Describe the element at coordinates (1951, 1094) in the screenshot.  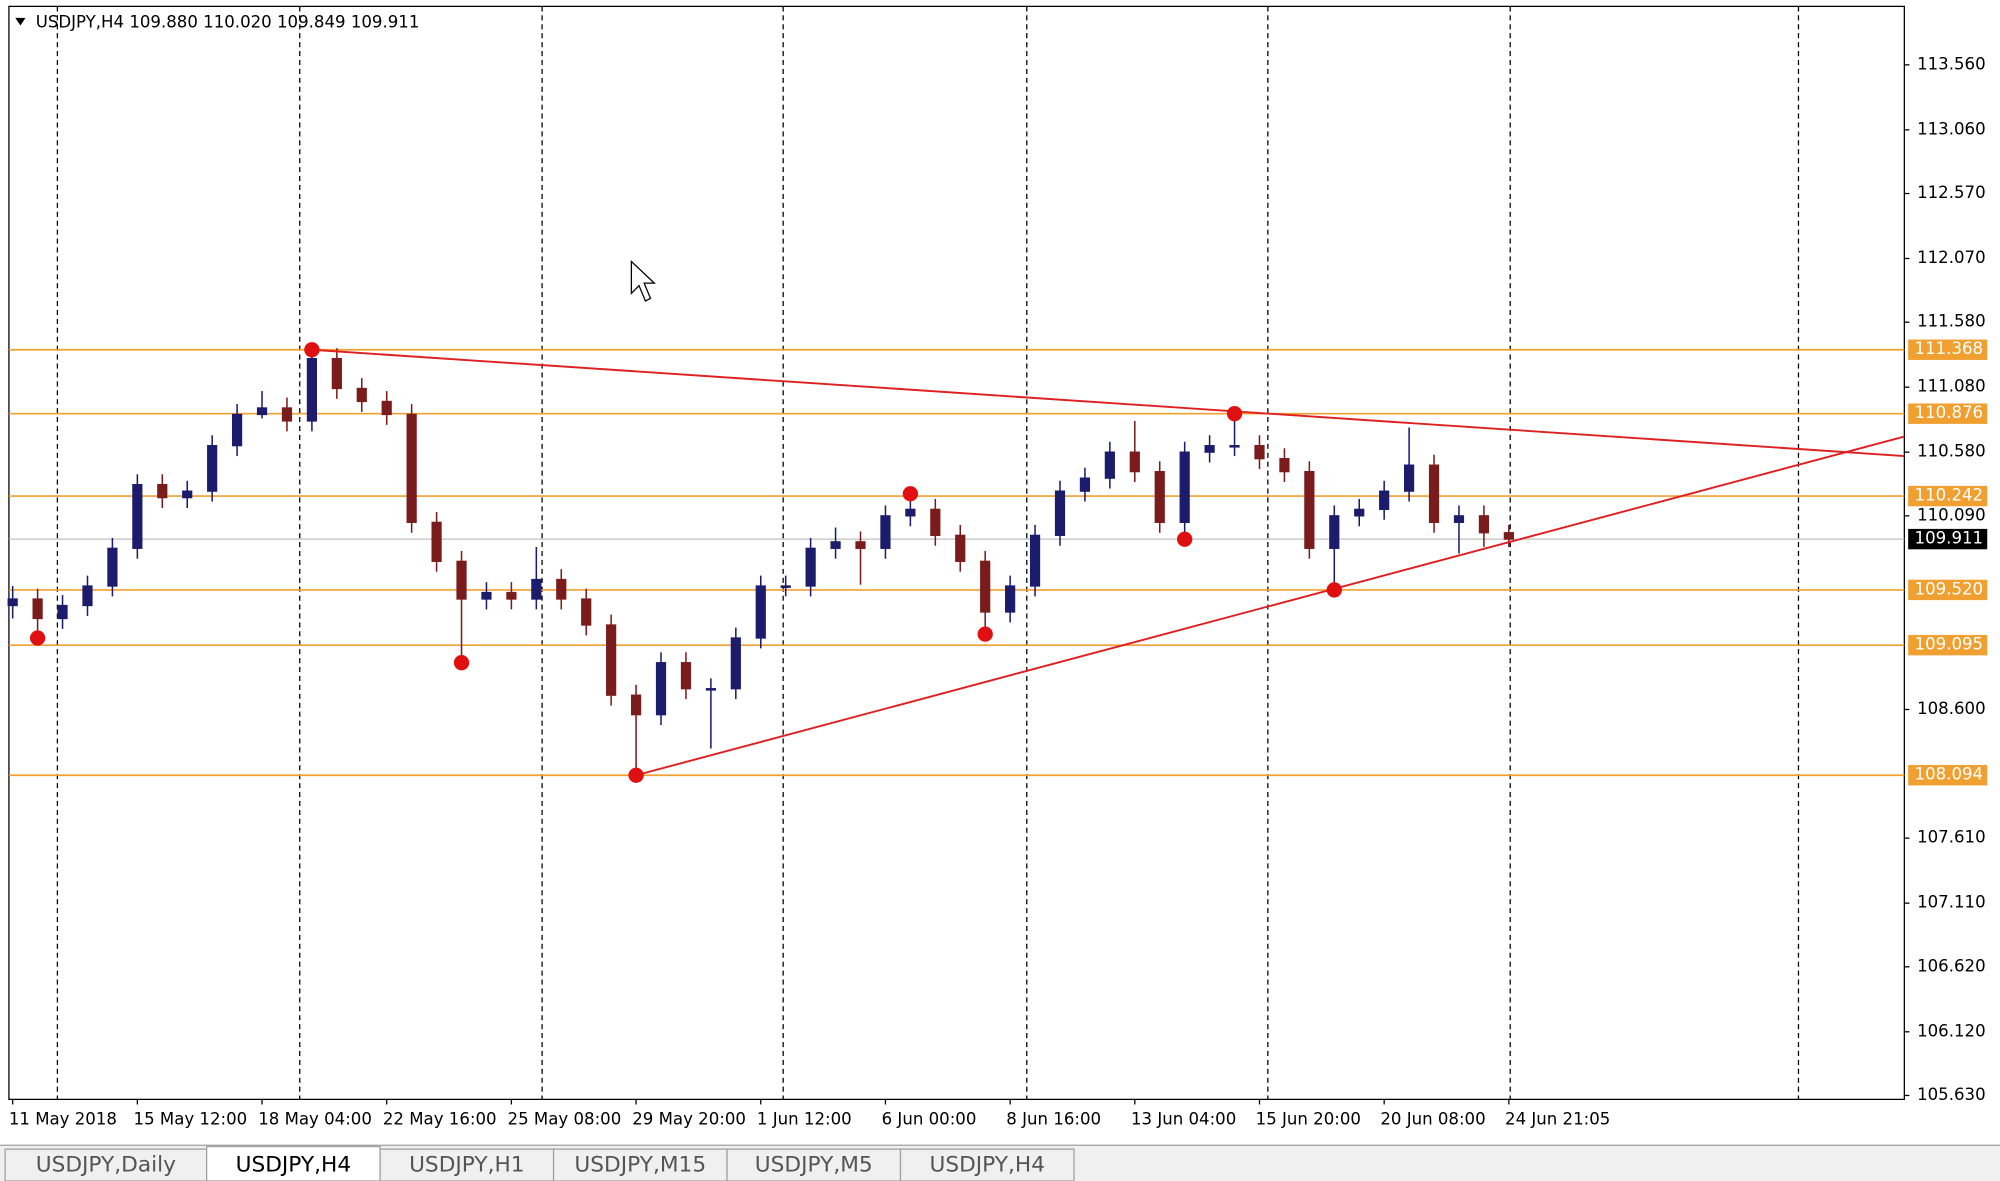
I see `y-tick-label: 105.630` at that location.